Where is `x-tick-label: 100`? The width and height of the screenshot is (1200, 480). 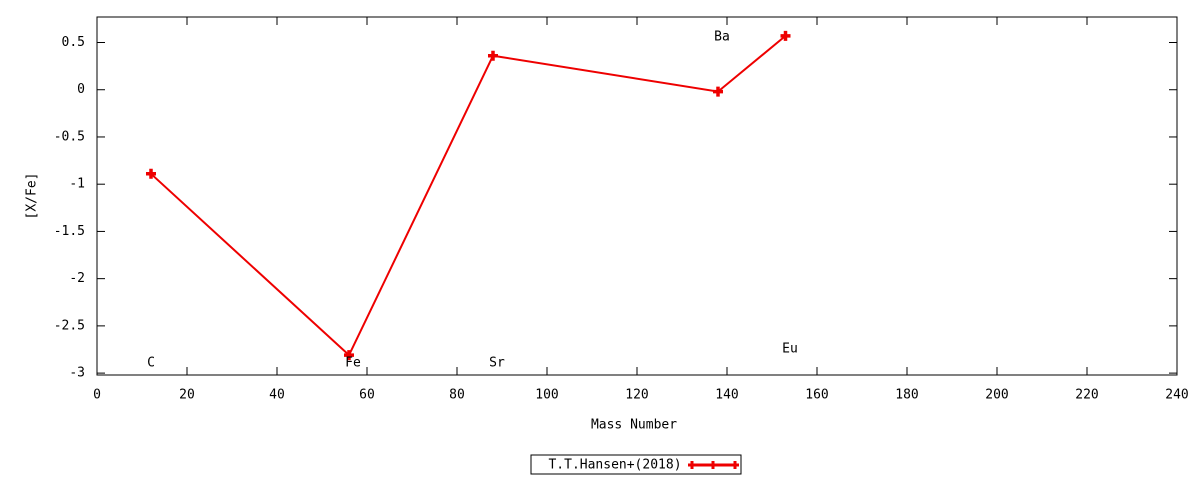
x-tick-label: 100 is located at coordinates (546, 395).